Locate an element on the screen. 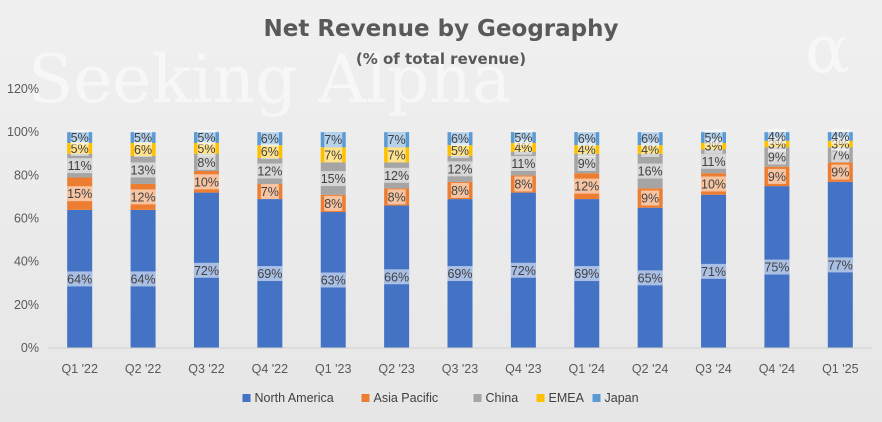 This screenshot has width=882, height=422. y-tick-label: 120% is located at coordinates (23, 89).